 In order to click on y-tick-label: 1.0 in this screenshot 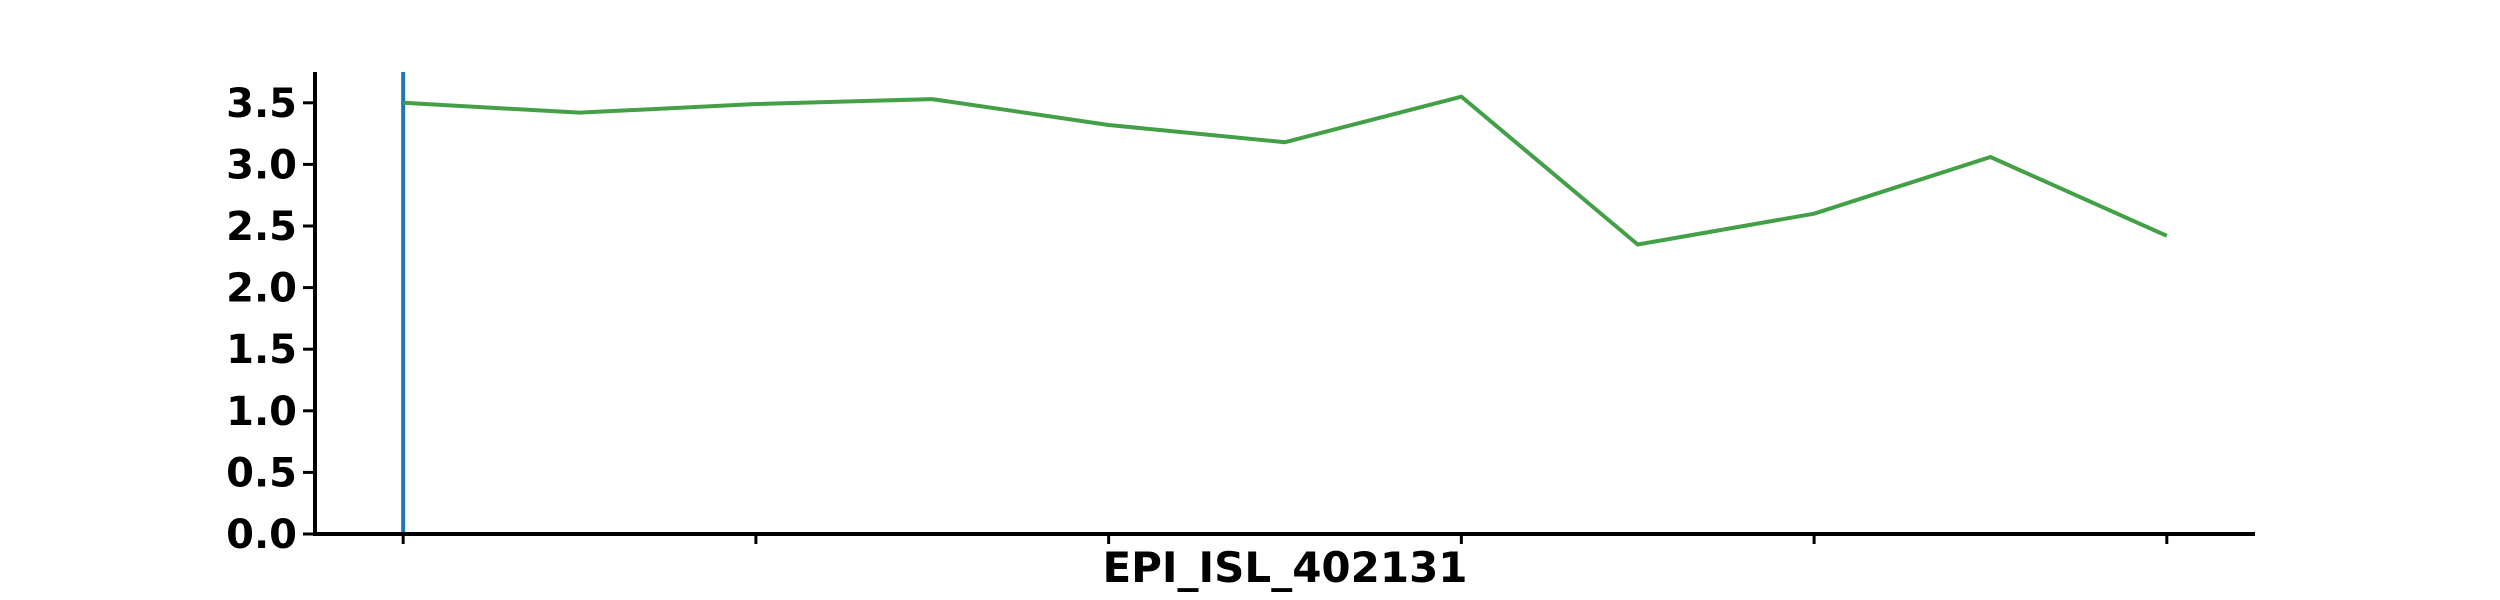, I will do `click(261, 412)`.